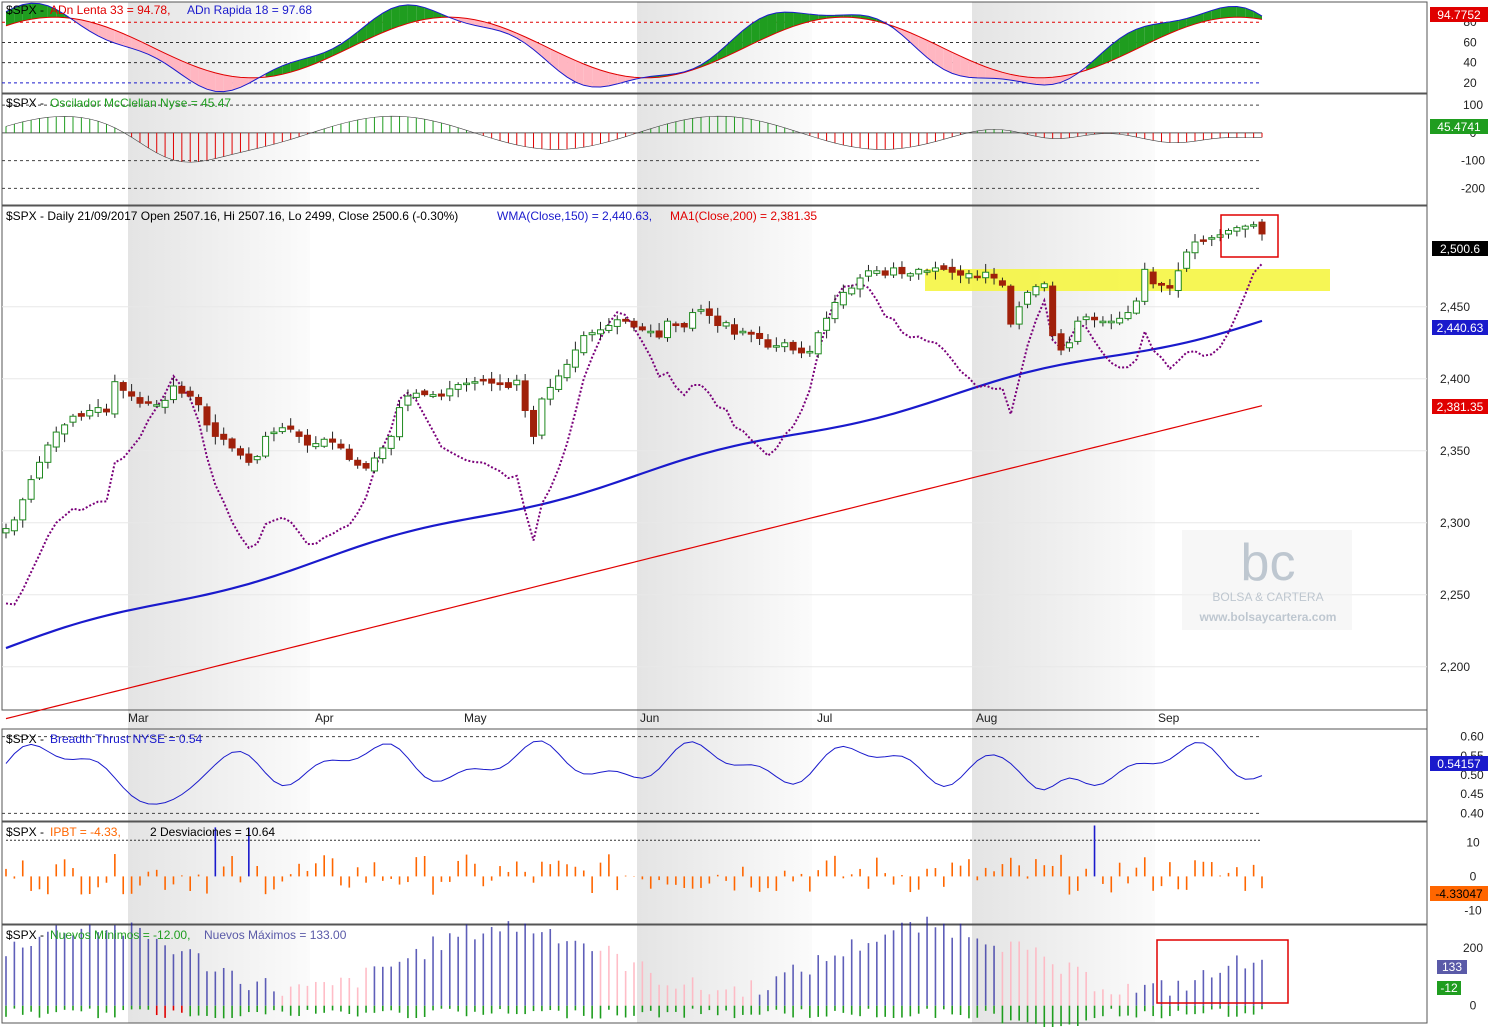 Image resolution: width=1499 pixels, height=1027 pixels. I want to click on breadth-panel, so click(632, 775).